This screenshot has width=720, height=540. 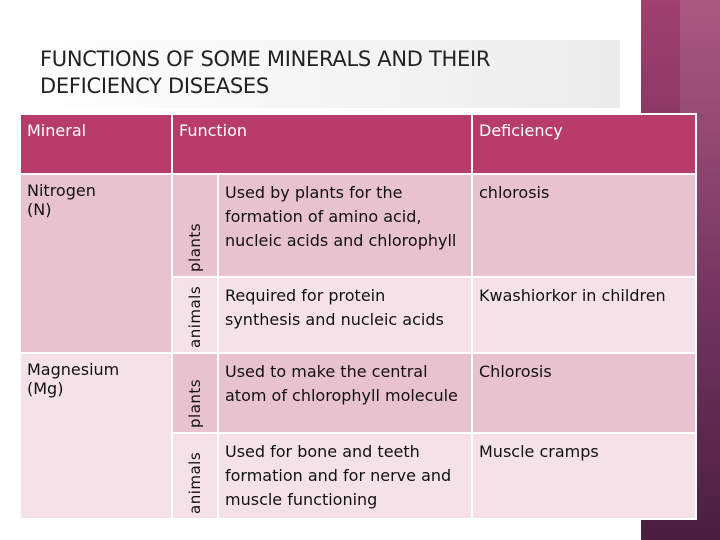 What do you see at coordinates (584, 393) in the screenshot?
I see `deficiency-cell: Chlorosis` at bounding box center [584, 393].